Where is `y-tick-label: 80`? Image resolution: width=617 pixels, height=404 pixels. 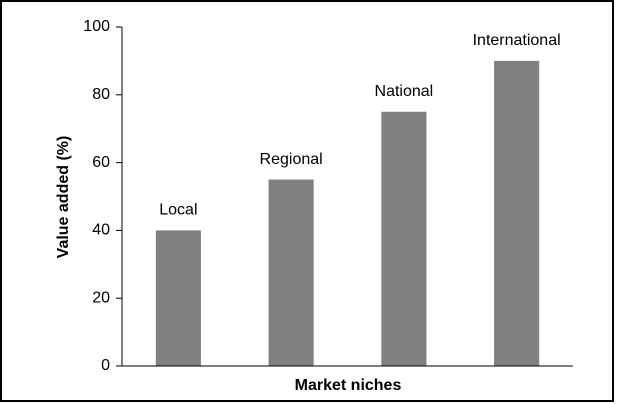
y-tick-label: 80 is located at coordinates (101, 94).